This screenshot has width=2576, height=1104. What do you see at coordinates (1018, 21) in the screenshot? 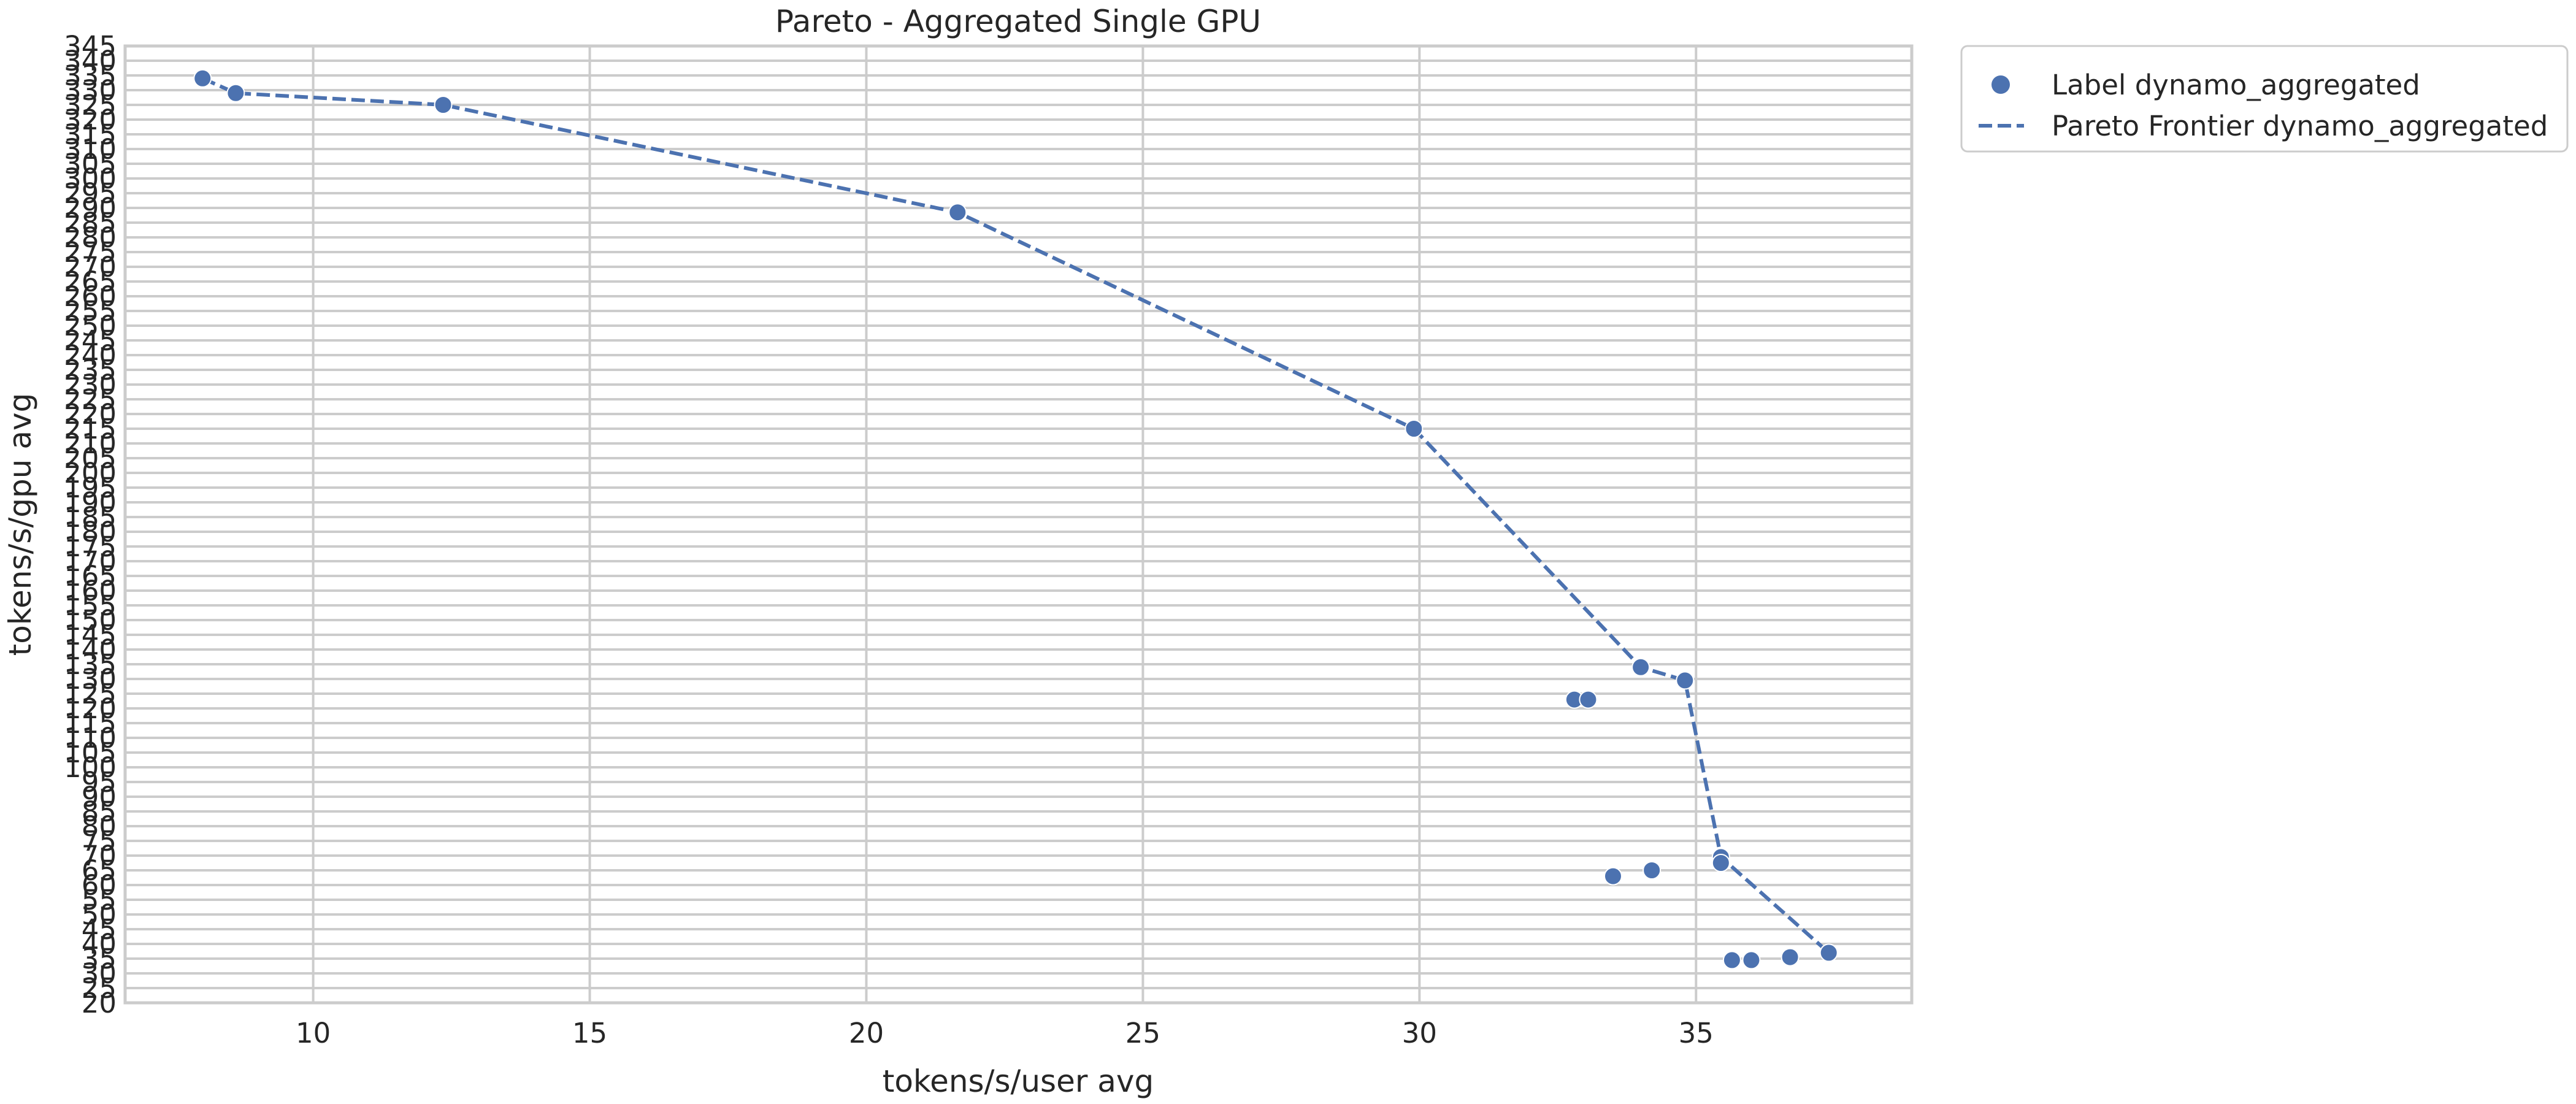
I see `chart-title: Pareto - Aggregated Single GPU` at bounding box center [1018, 21].